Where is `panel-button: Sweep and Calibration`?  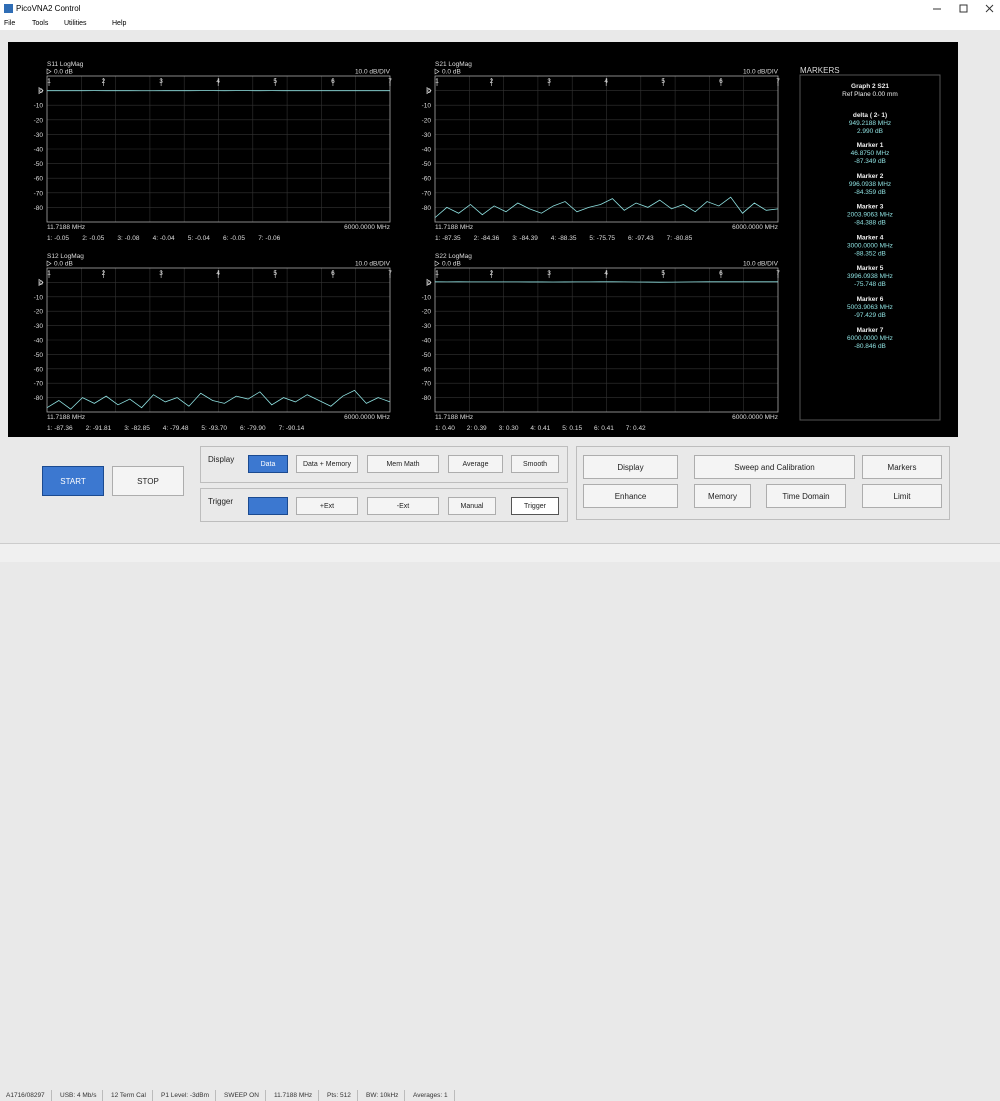
panel-button: Sweep and Calibration is located at coordinates (774, 467).